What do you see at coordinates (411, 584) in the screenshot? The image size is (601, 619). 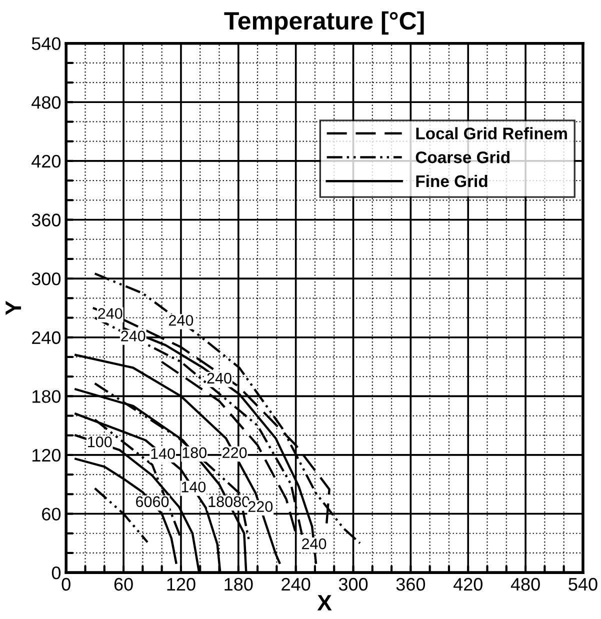 I see `x-tick-label: 360` at bounding box center [411, 584].